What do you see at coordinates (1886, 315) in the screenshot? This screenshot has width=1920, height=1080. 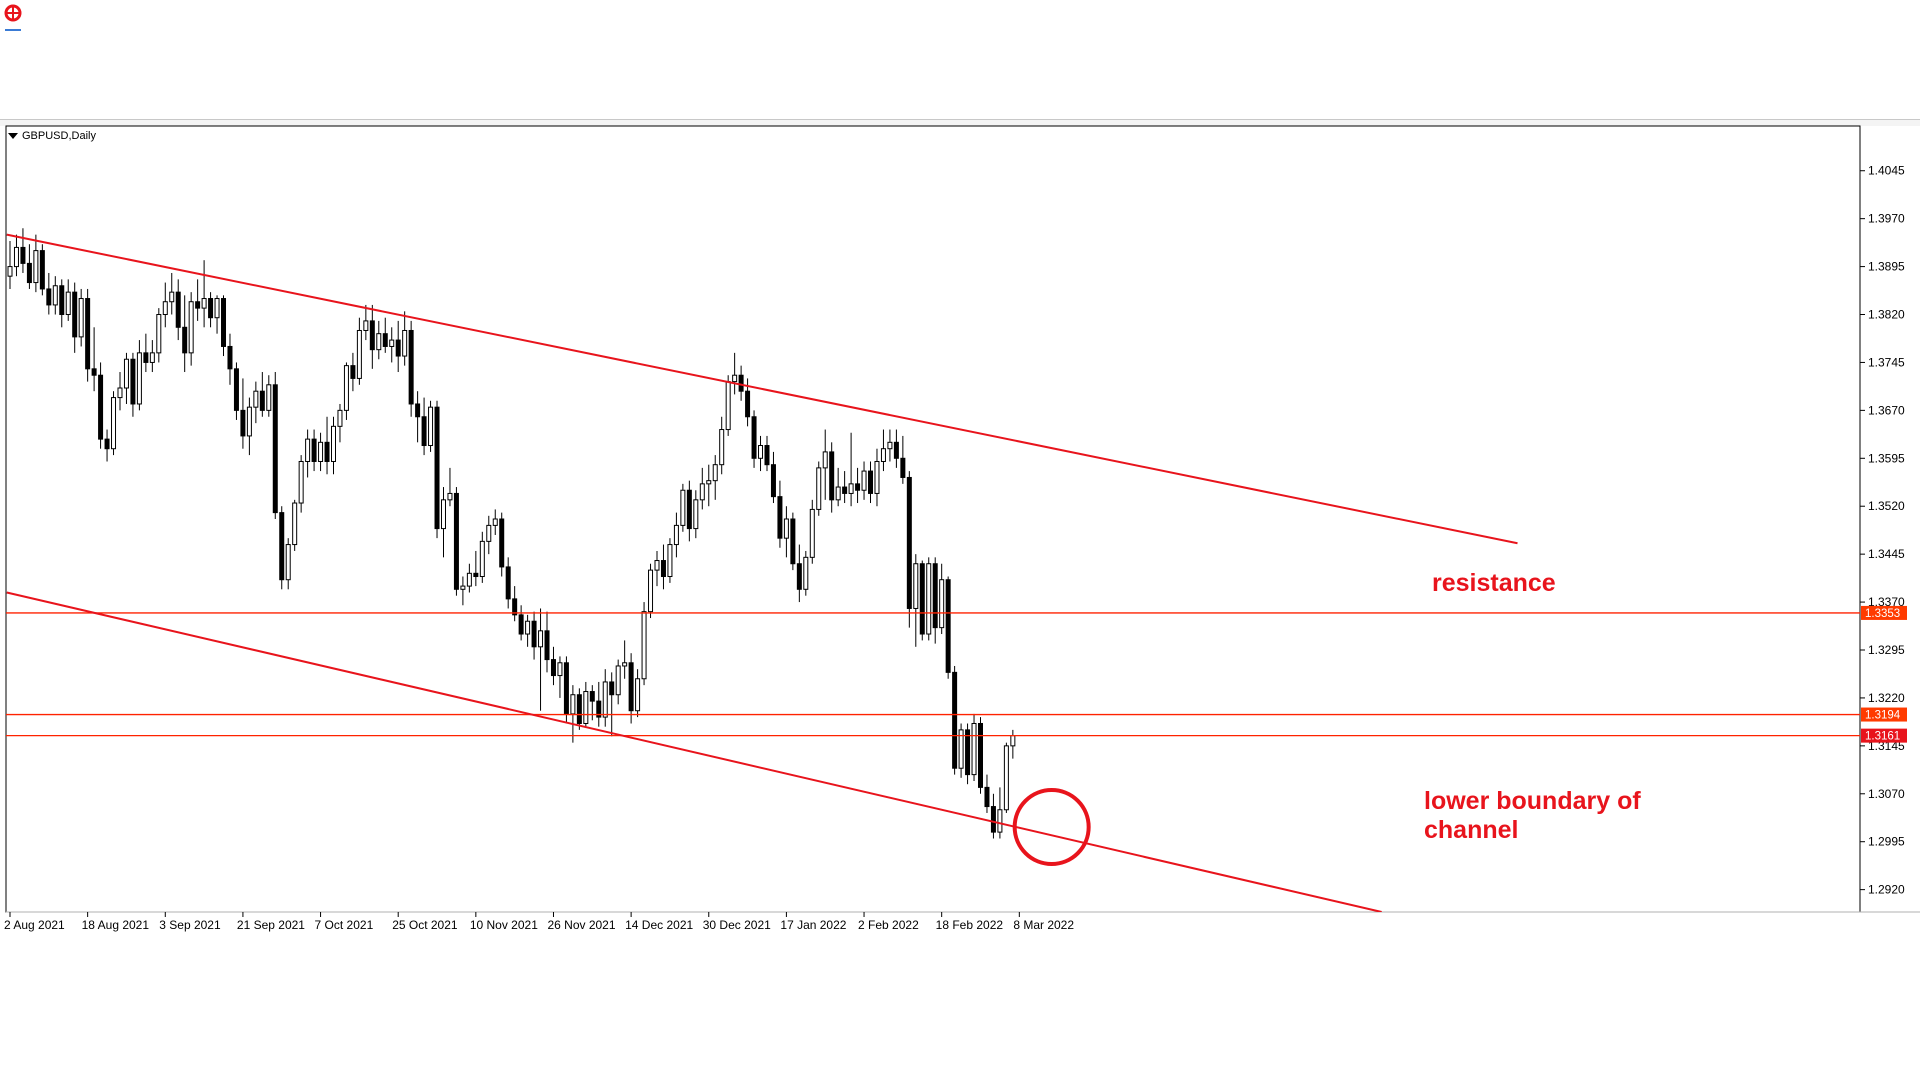 I see `y-tick-label: 1.3820` at bounding box center [1886, 315].